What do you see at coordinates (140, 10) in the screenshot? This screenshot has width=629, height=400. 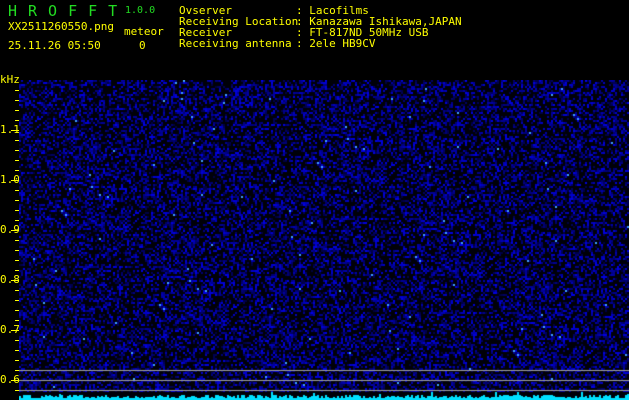 I see `app-version: 1.0.0` at bounding box center [140, 10].